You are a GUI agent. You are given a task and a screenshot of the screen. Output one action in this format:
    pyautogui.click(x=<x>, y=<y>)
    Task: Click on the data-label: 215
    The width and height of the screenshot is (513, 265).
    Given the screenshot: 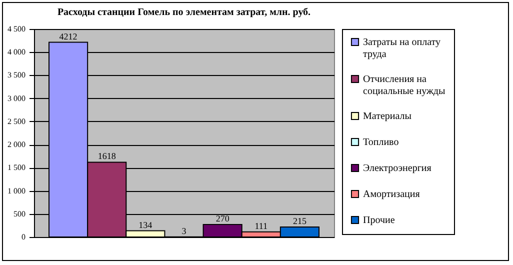 What is the action you would take?
    pyautogui.click(x=299, y=221)
    